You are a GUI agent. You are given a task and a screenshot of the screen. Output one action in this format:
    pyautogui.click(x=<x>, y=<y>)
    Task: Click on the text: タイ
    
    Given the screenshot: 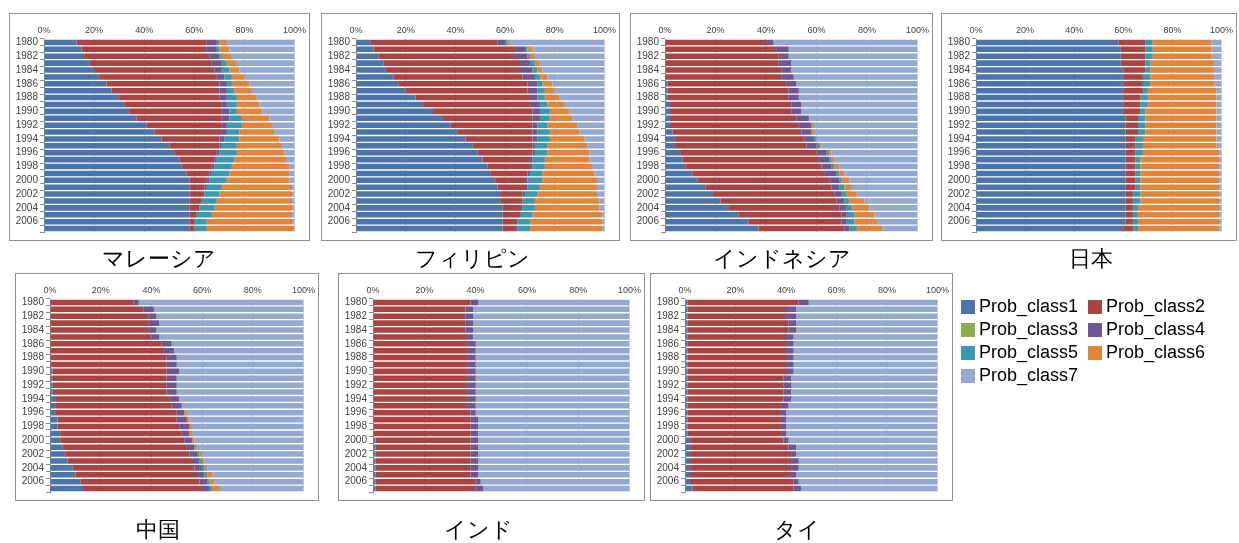 What is the action you would take?
    pyautogui.click(x=797, y=530)
    